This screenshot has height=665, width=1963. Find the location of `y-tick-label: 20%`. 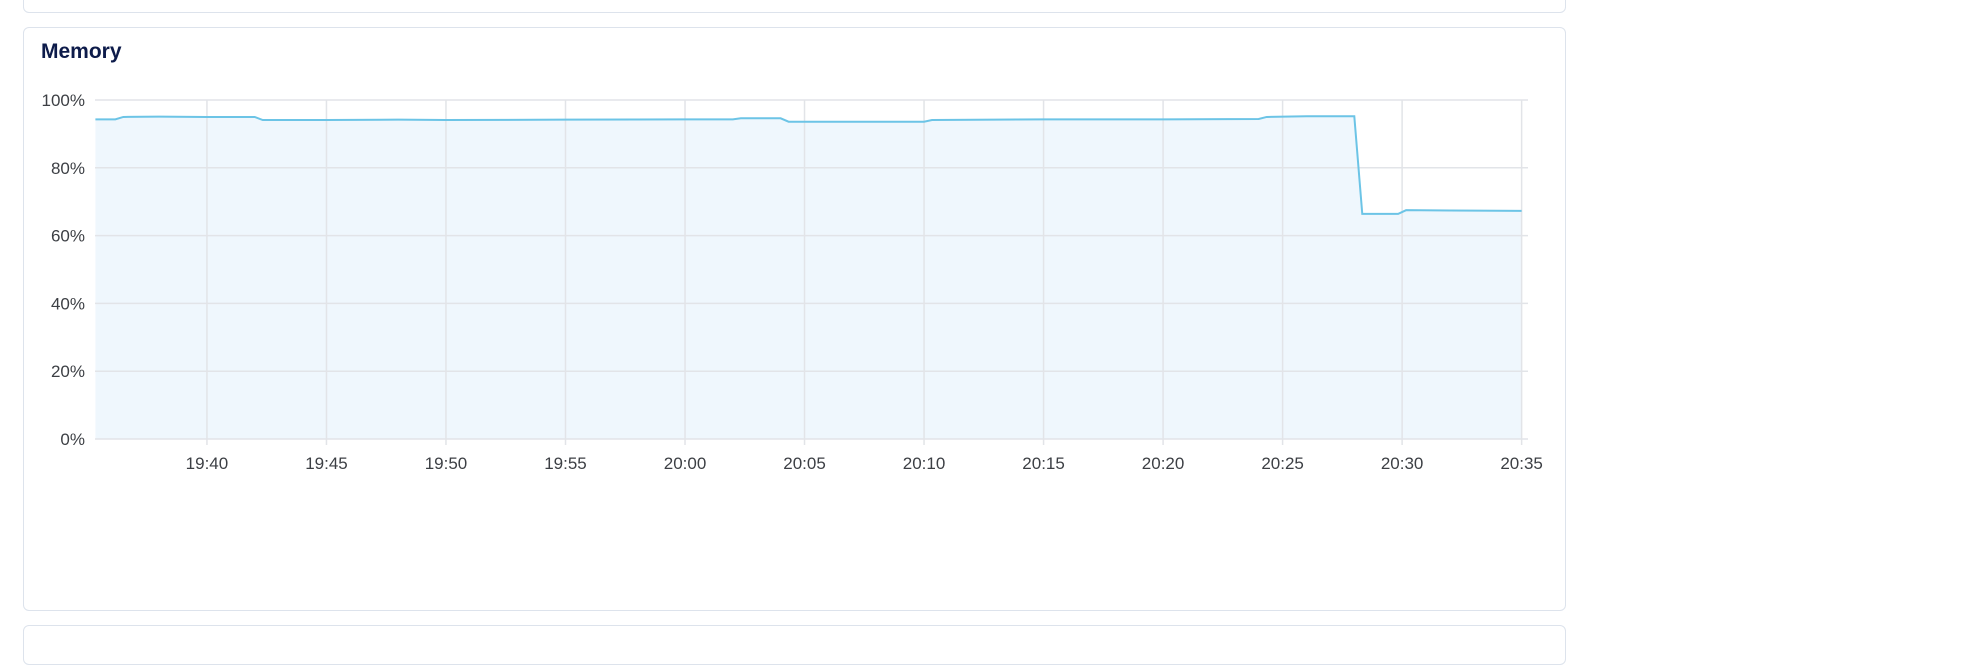

y-tick-label: 20% is located at coordinates (68, 371).